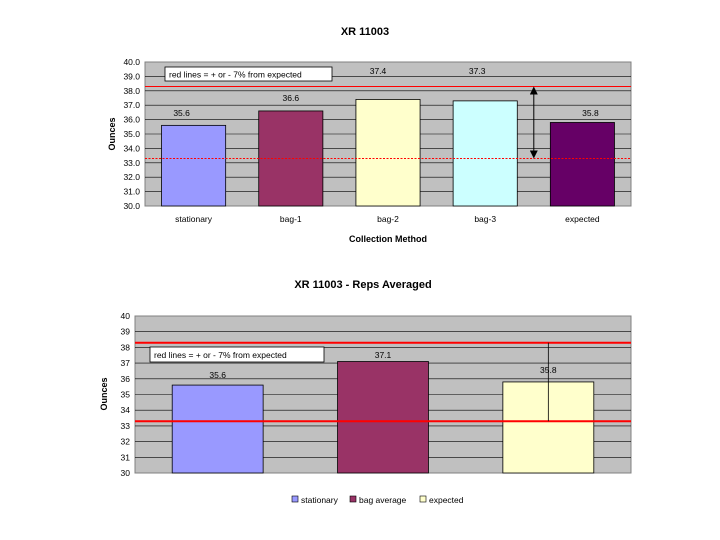 This screenshot has height=540, width=720. What do you see at coordinates (131, 120) in the screenshot?
I see `y-tick-label: 36.0` at bounding box center [131, 120].